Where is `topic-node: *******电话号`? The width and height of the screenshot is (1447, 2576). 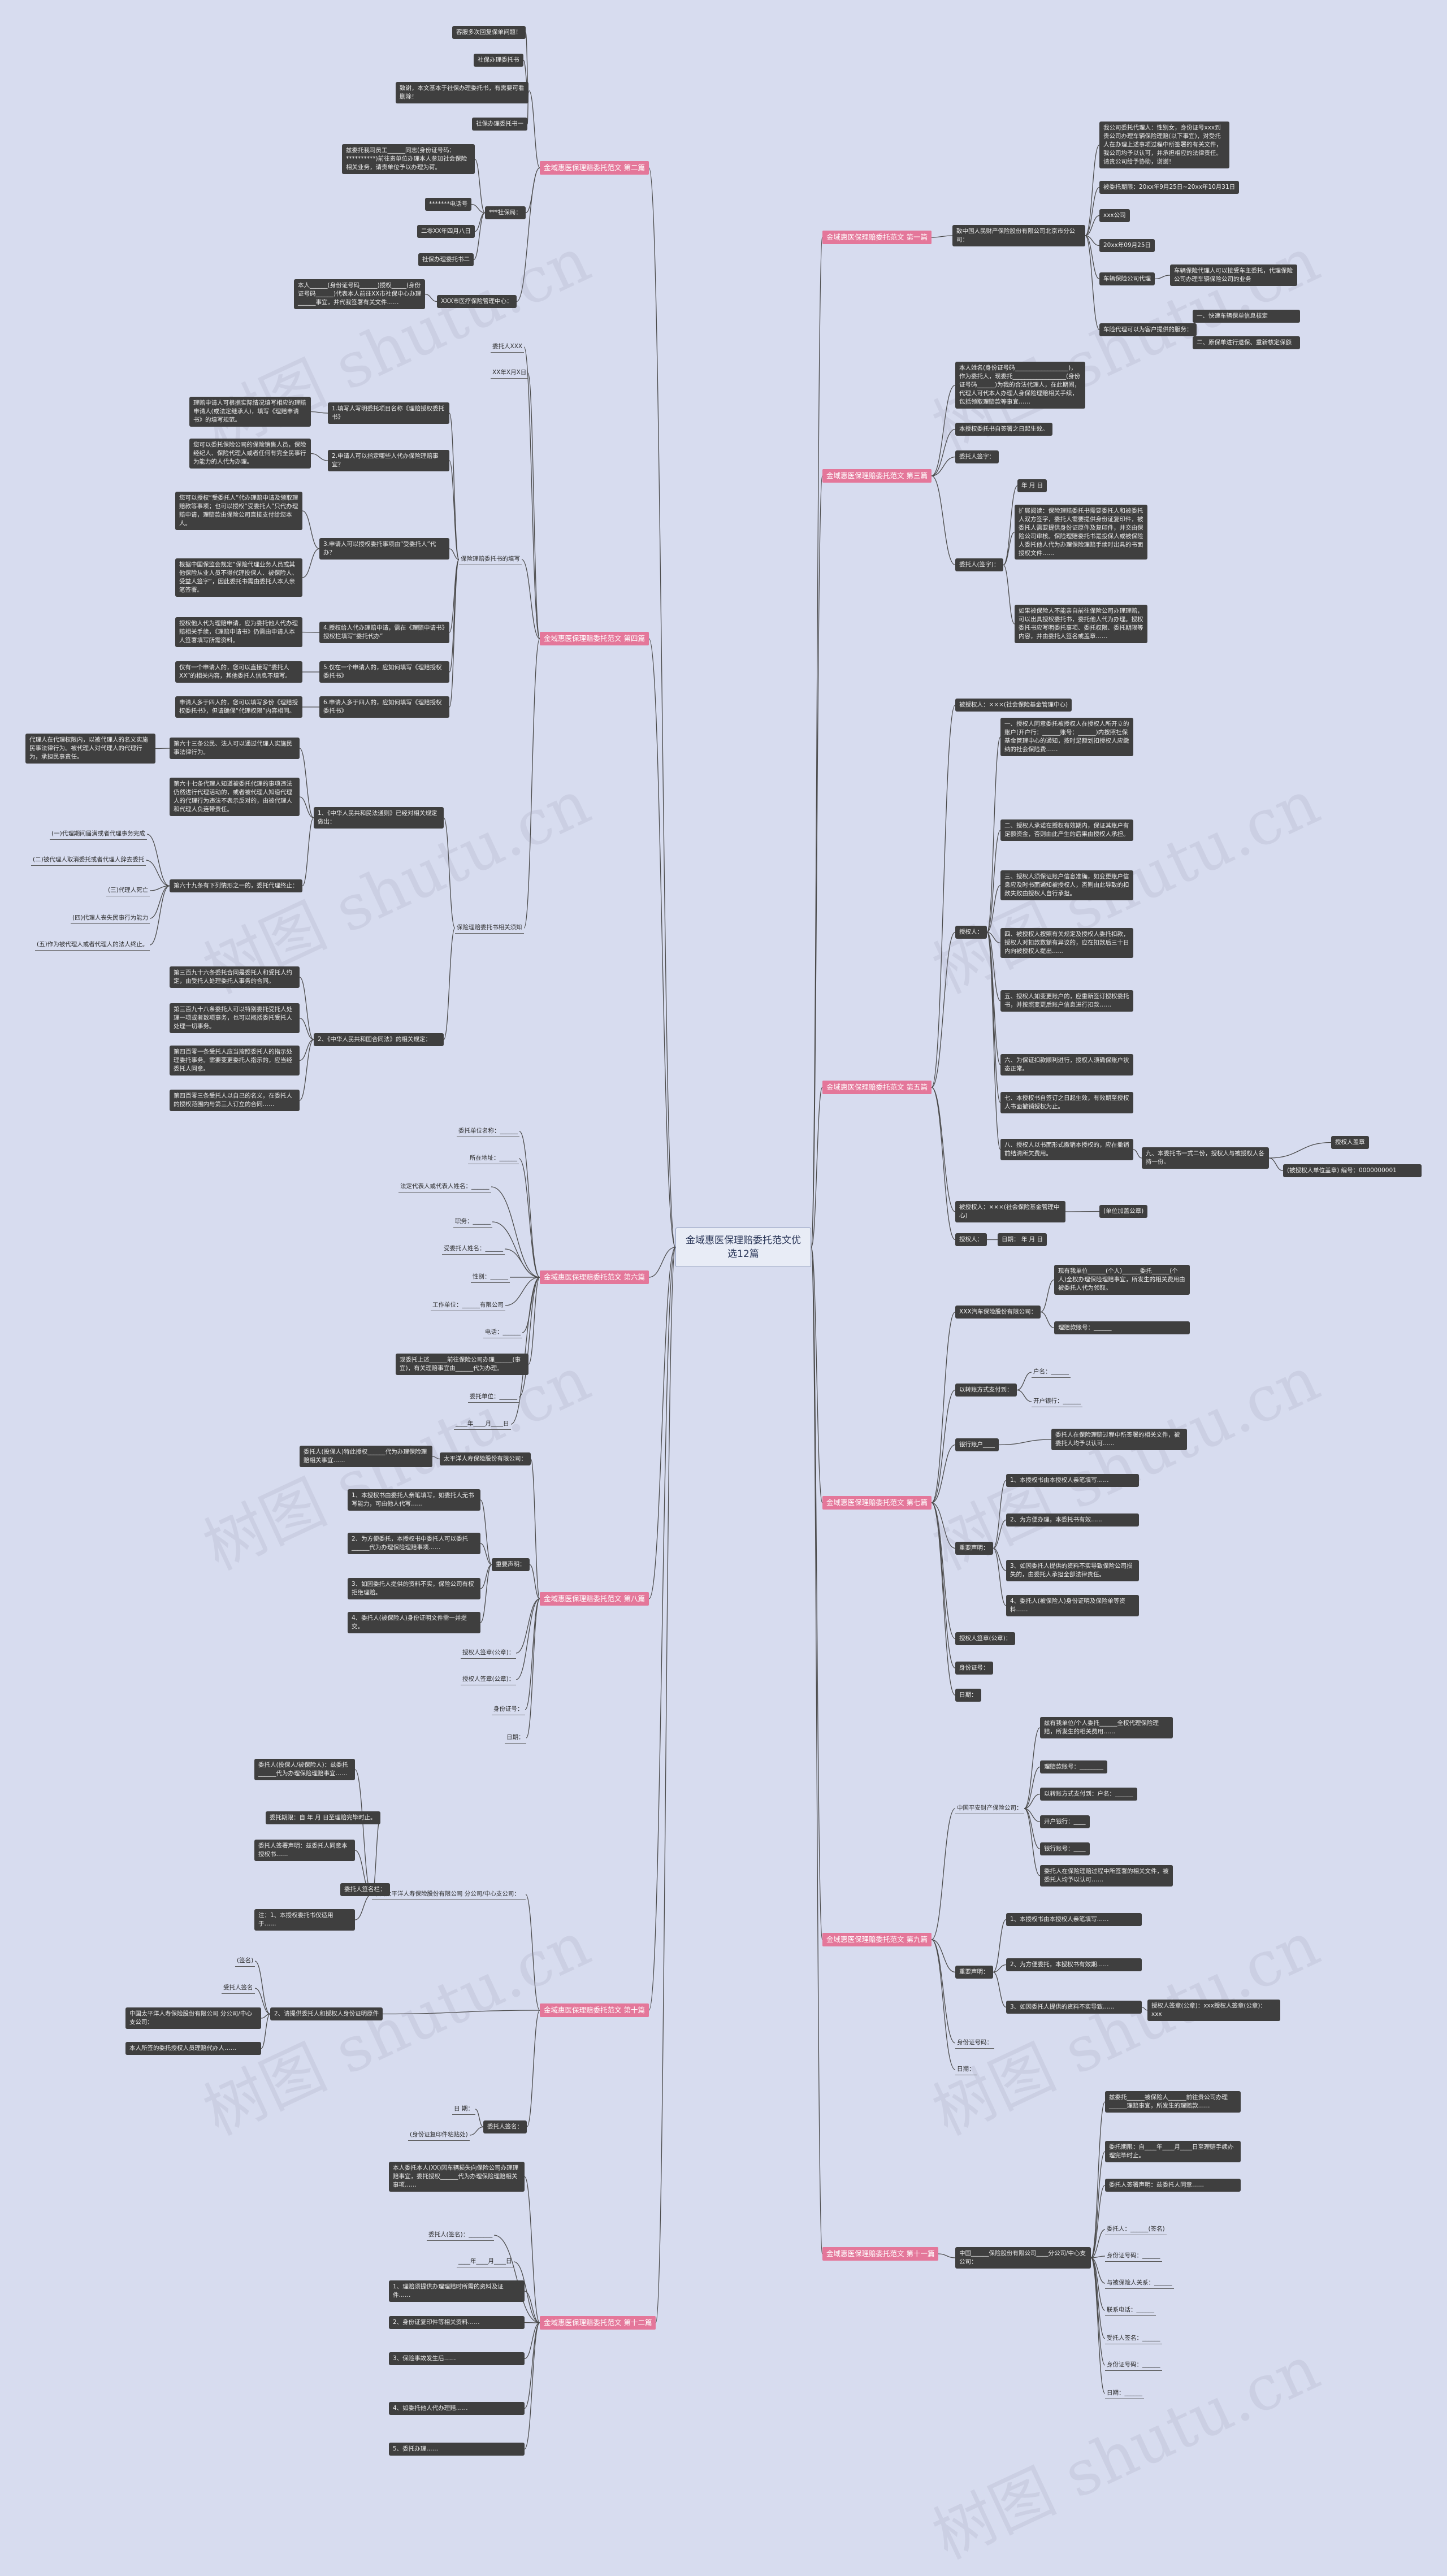 topic-node: *******电话号 is located at coordinates (448, 204).